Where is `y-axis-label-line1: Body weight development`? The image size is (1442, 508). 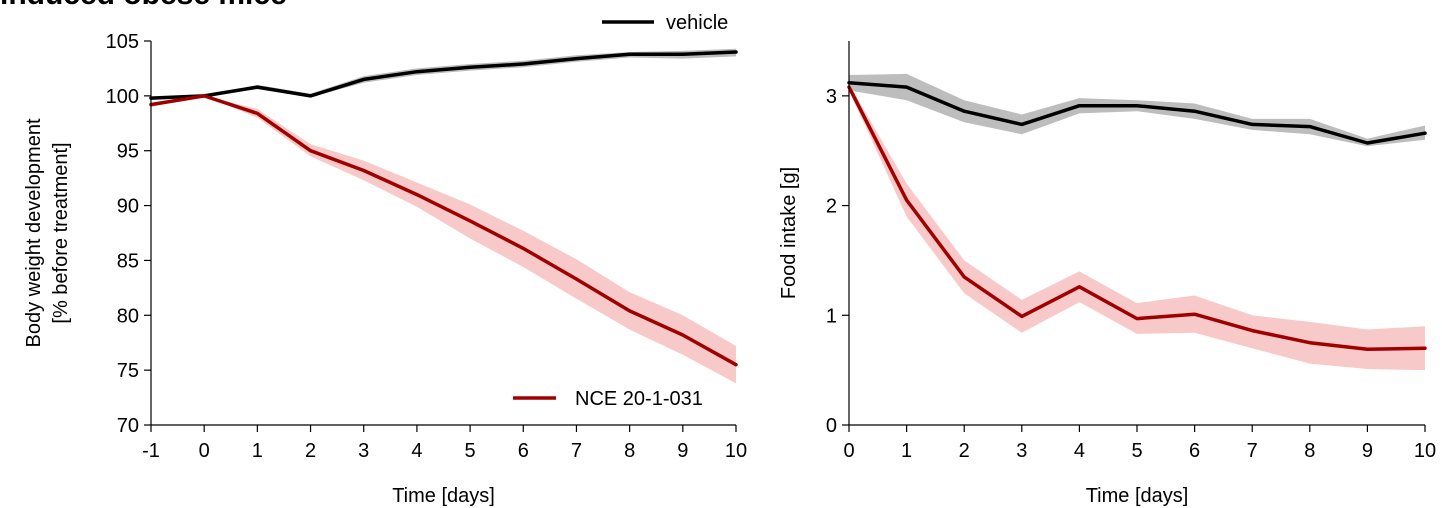 y-axis-label-line1: Body weight development is located at coordinates (34, 232).